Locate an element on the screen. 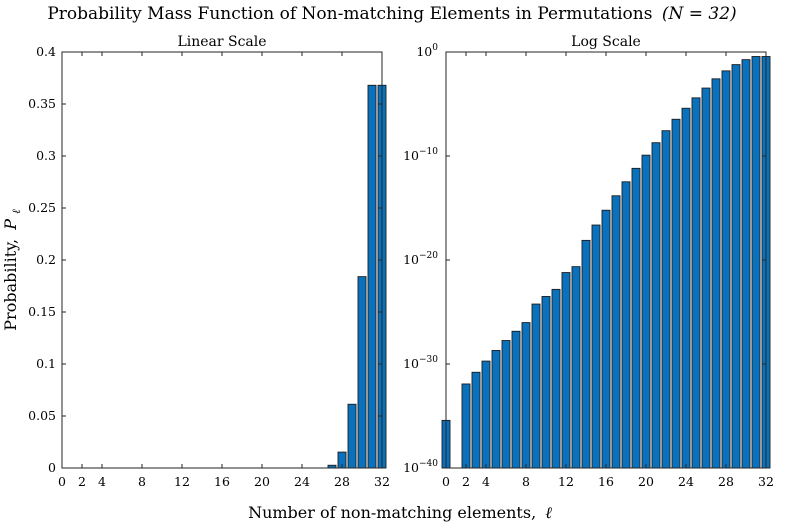  x-axis-label: Number of non-matching elements, ℓ is located at coordinates (400, 512).